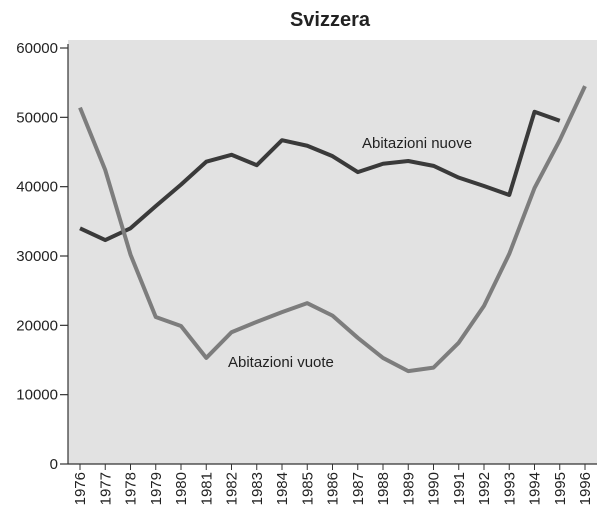 This screenshot has height=526, width=597. I want to click on x-tick-label: 1993, so click(509, 488).